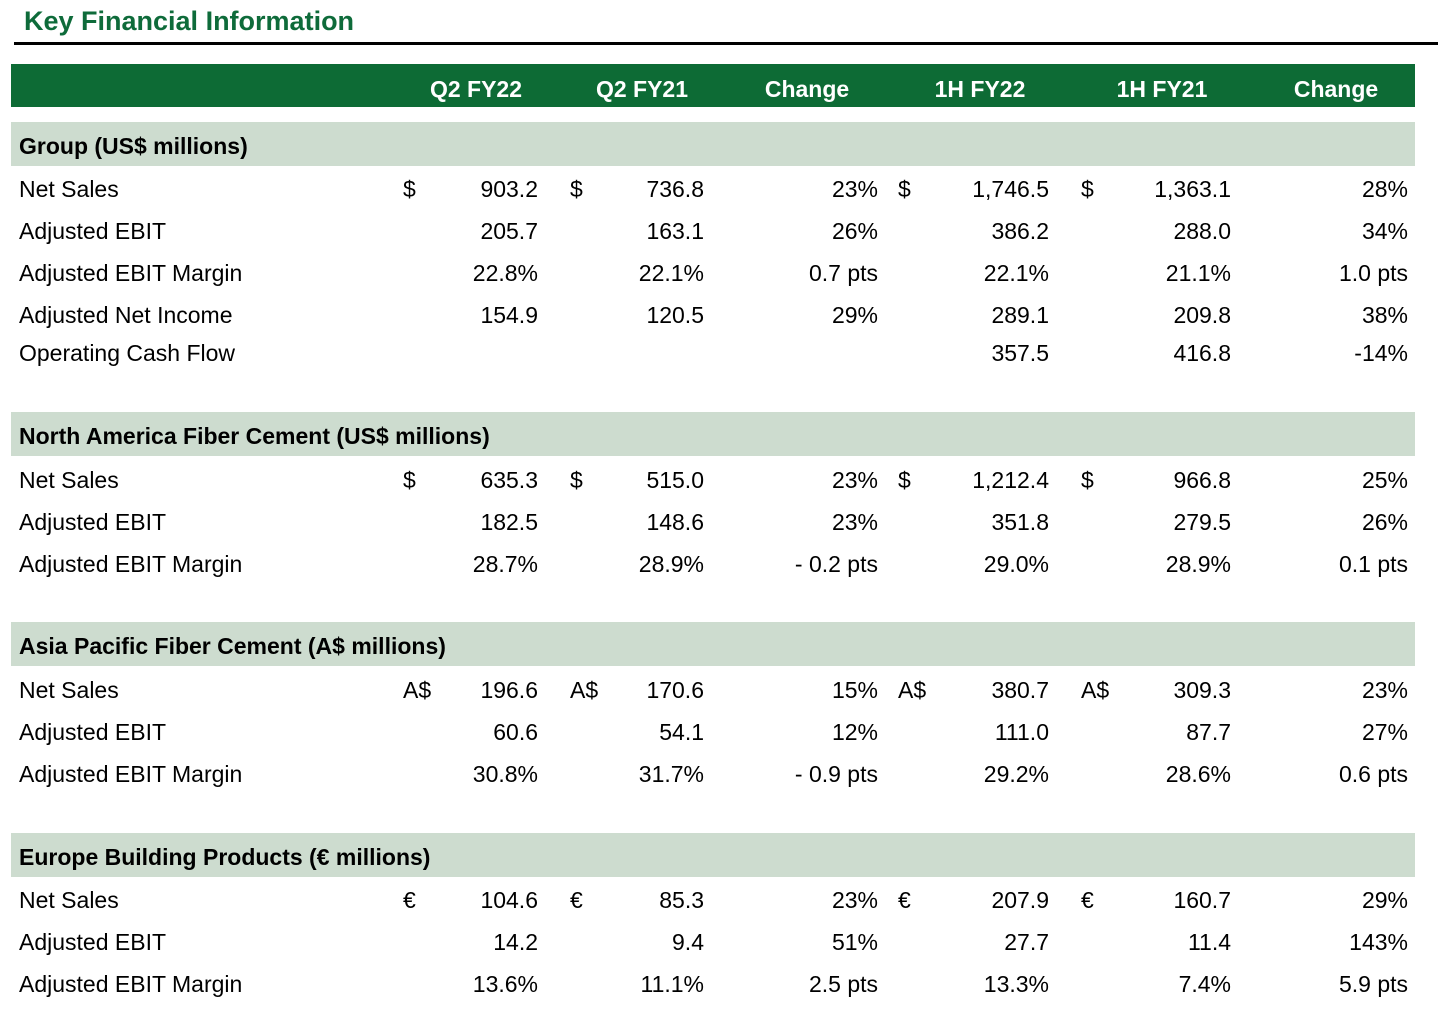 The width and height of the screenshot is (1444, 1017). What do you see at coordinates (515, 732) in the screenshot?
I see `cell-q2fy22: 60.6` at bounding box center [515, 732].